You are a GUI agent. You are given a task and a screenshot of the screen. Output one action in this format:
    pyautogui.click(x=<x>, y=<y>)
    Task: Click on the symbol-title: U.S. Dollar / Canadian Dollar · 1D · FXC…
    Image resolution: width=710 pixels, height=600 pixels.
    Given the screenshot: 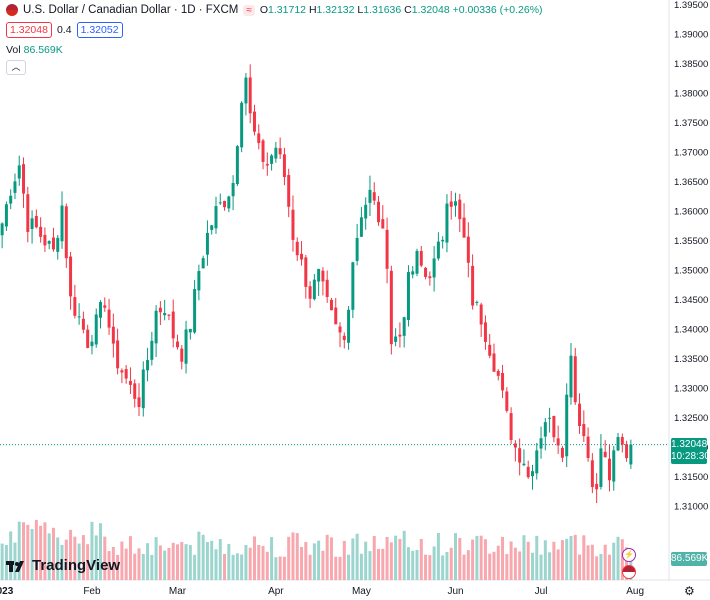 What is the action you would take?
    pyautogui.click(x=131, y=10)
    